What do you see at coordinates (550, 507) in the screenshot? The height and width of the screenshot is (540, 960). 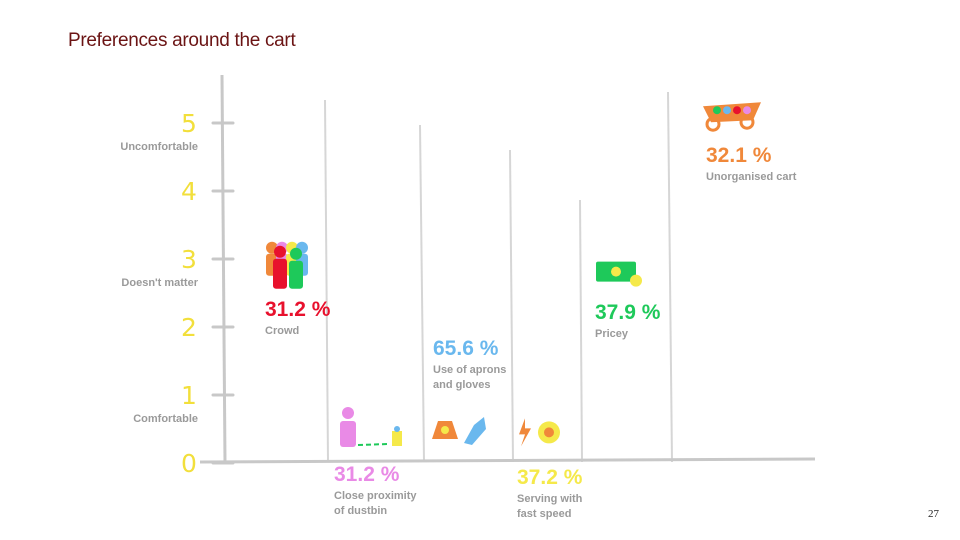 I see `item-label: Serving with fast speed` at bounding box center [550, 507].